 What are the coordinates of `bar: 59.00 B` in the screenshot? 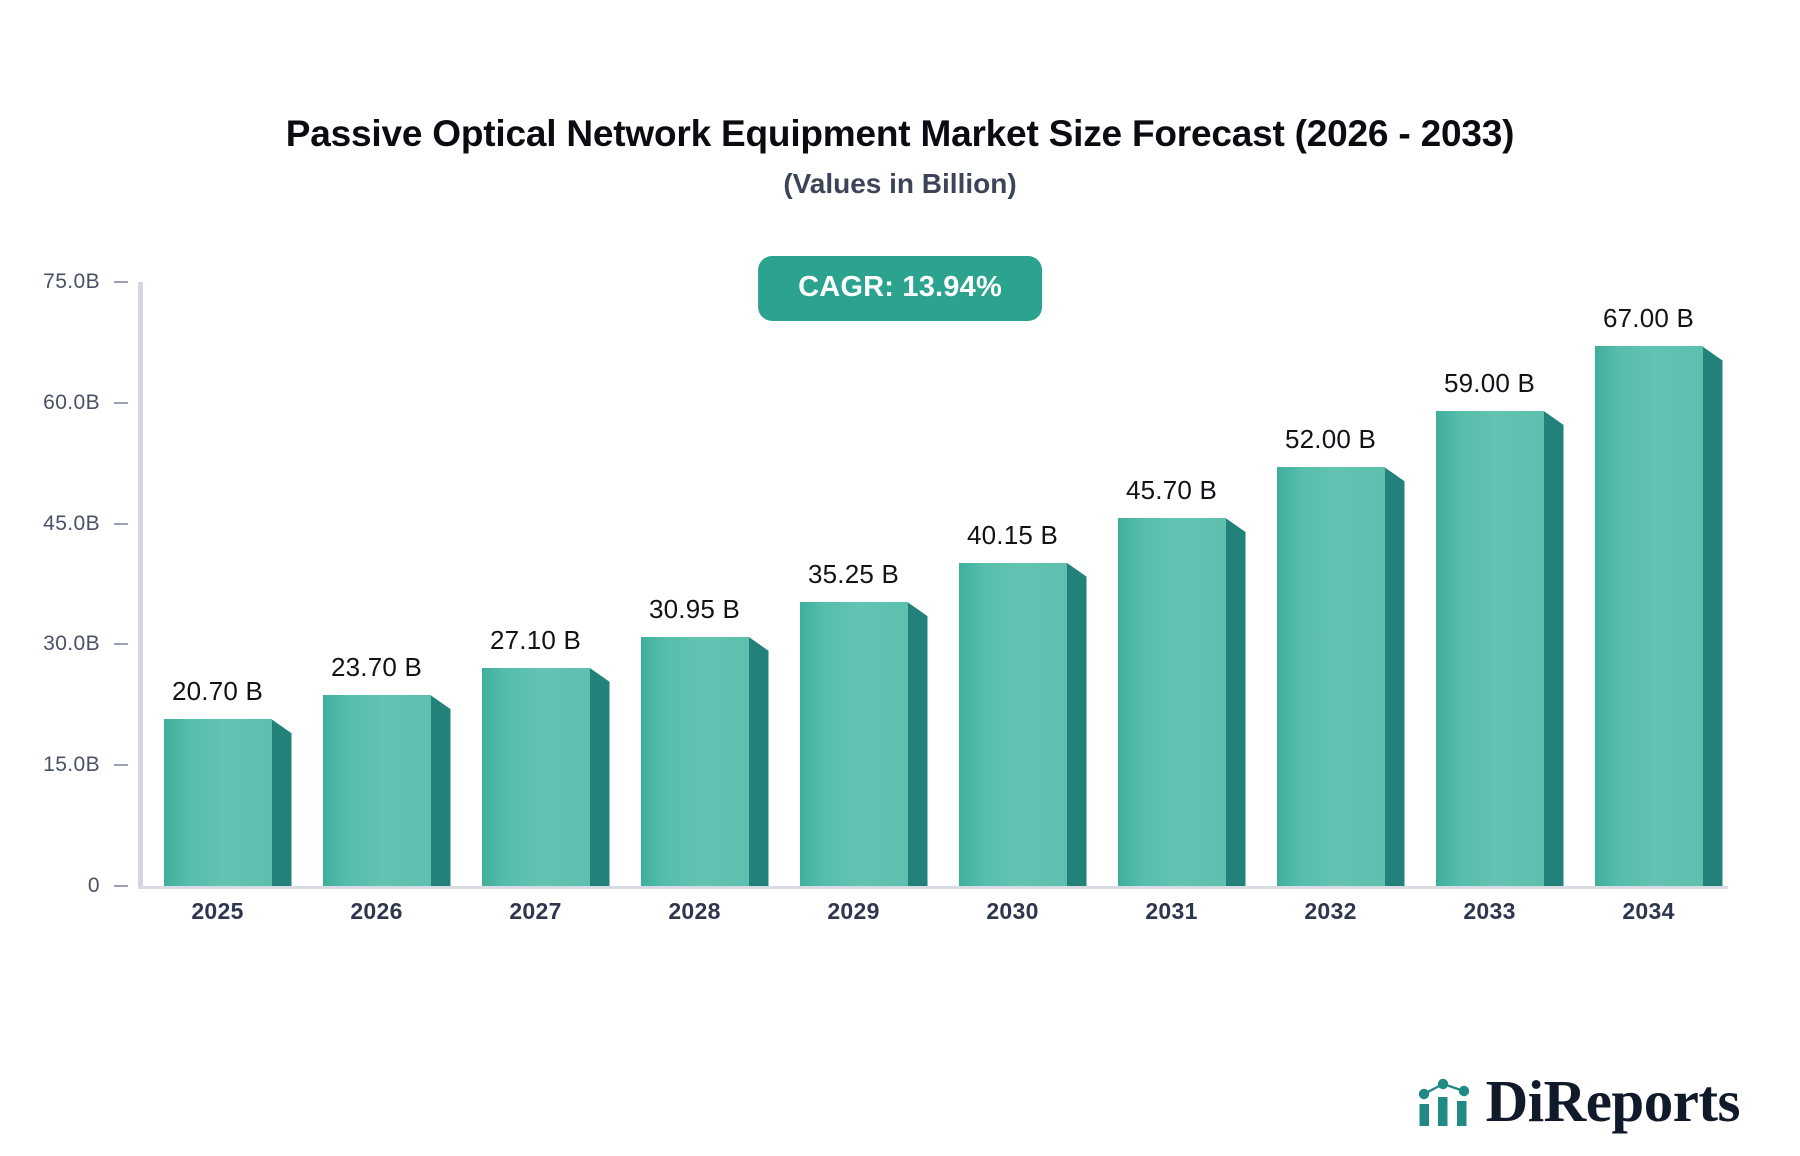 It's located at (1499, 627).